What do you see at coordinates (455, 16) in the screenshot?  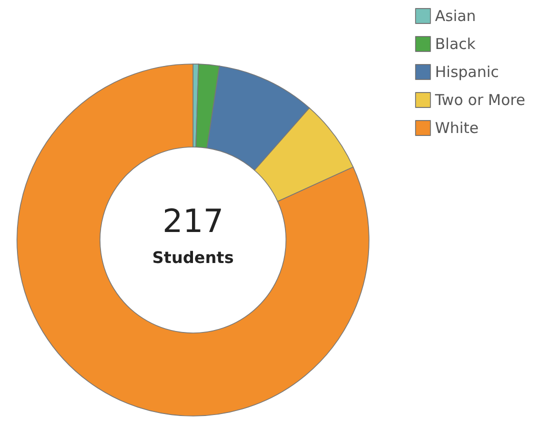 I see `legend-label: Asian` at bounding box center [455, 16].